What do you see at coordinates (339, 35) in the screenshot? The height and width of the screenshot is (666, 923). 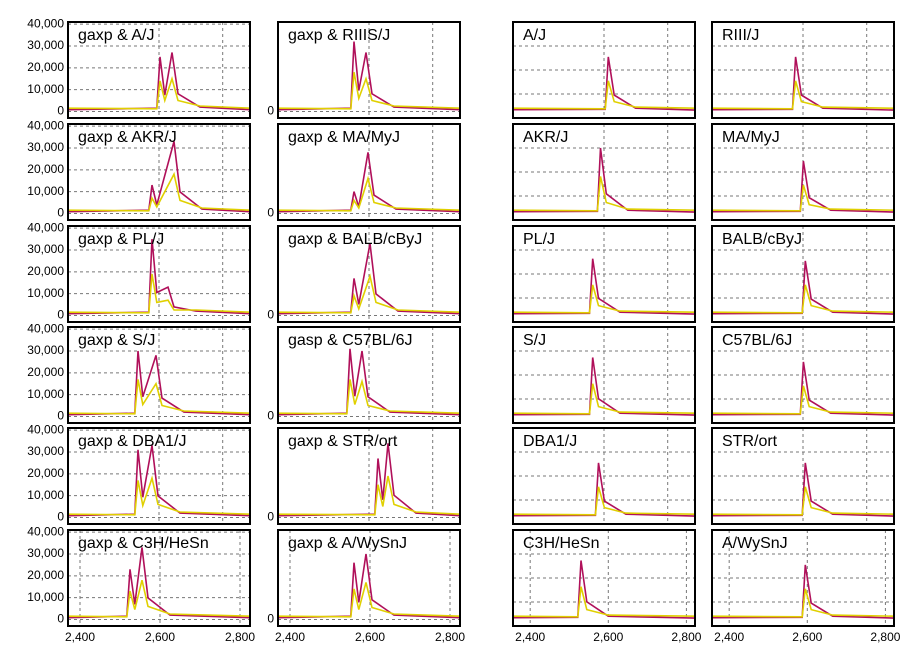 I see `panel-title: gaxp & RIIIS/J` at bounding box center [339, 35].